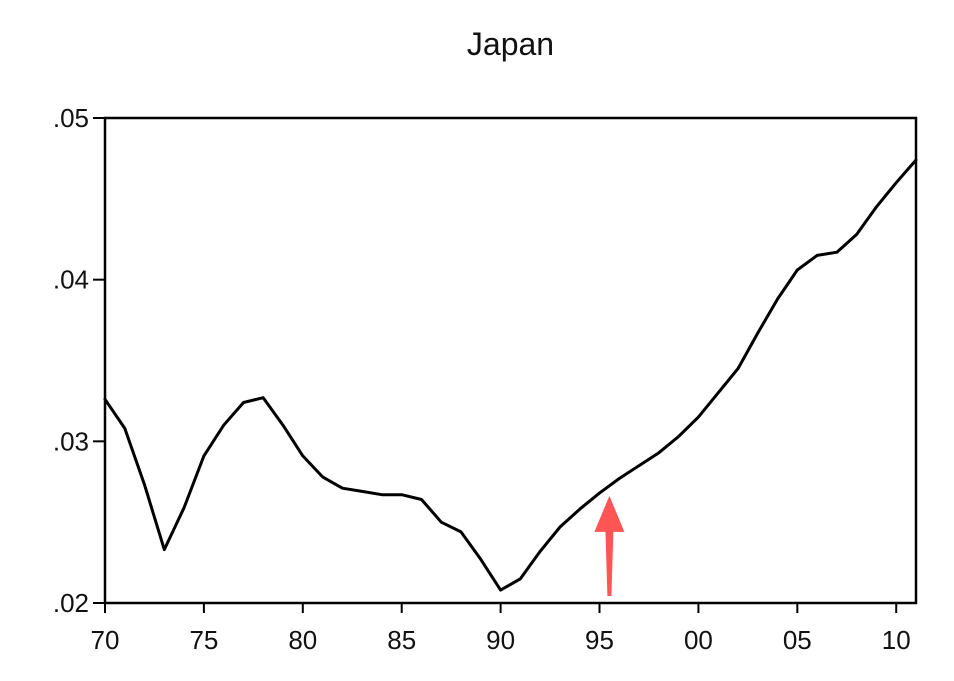  Describe the element at coordinates (401, 640) in the screenshot. I see `x-tick-label: 85` at that location.